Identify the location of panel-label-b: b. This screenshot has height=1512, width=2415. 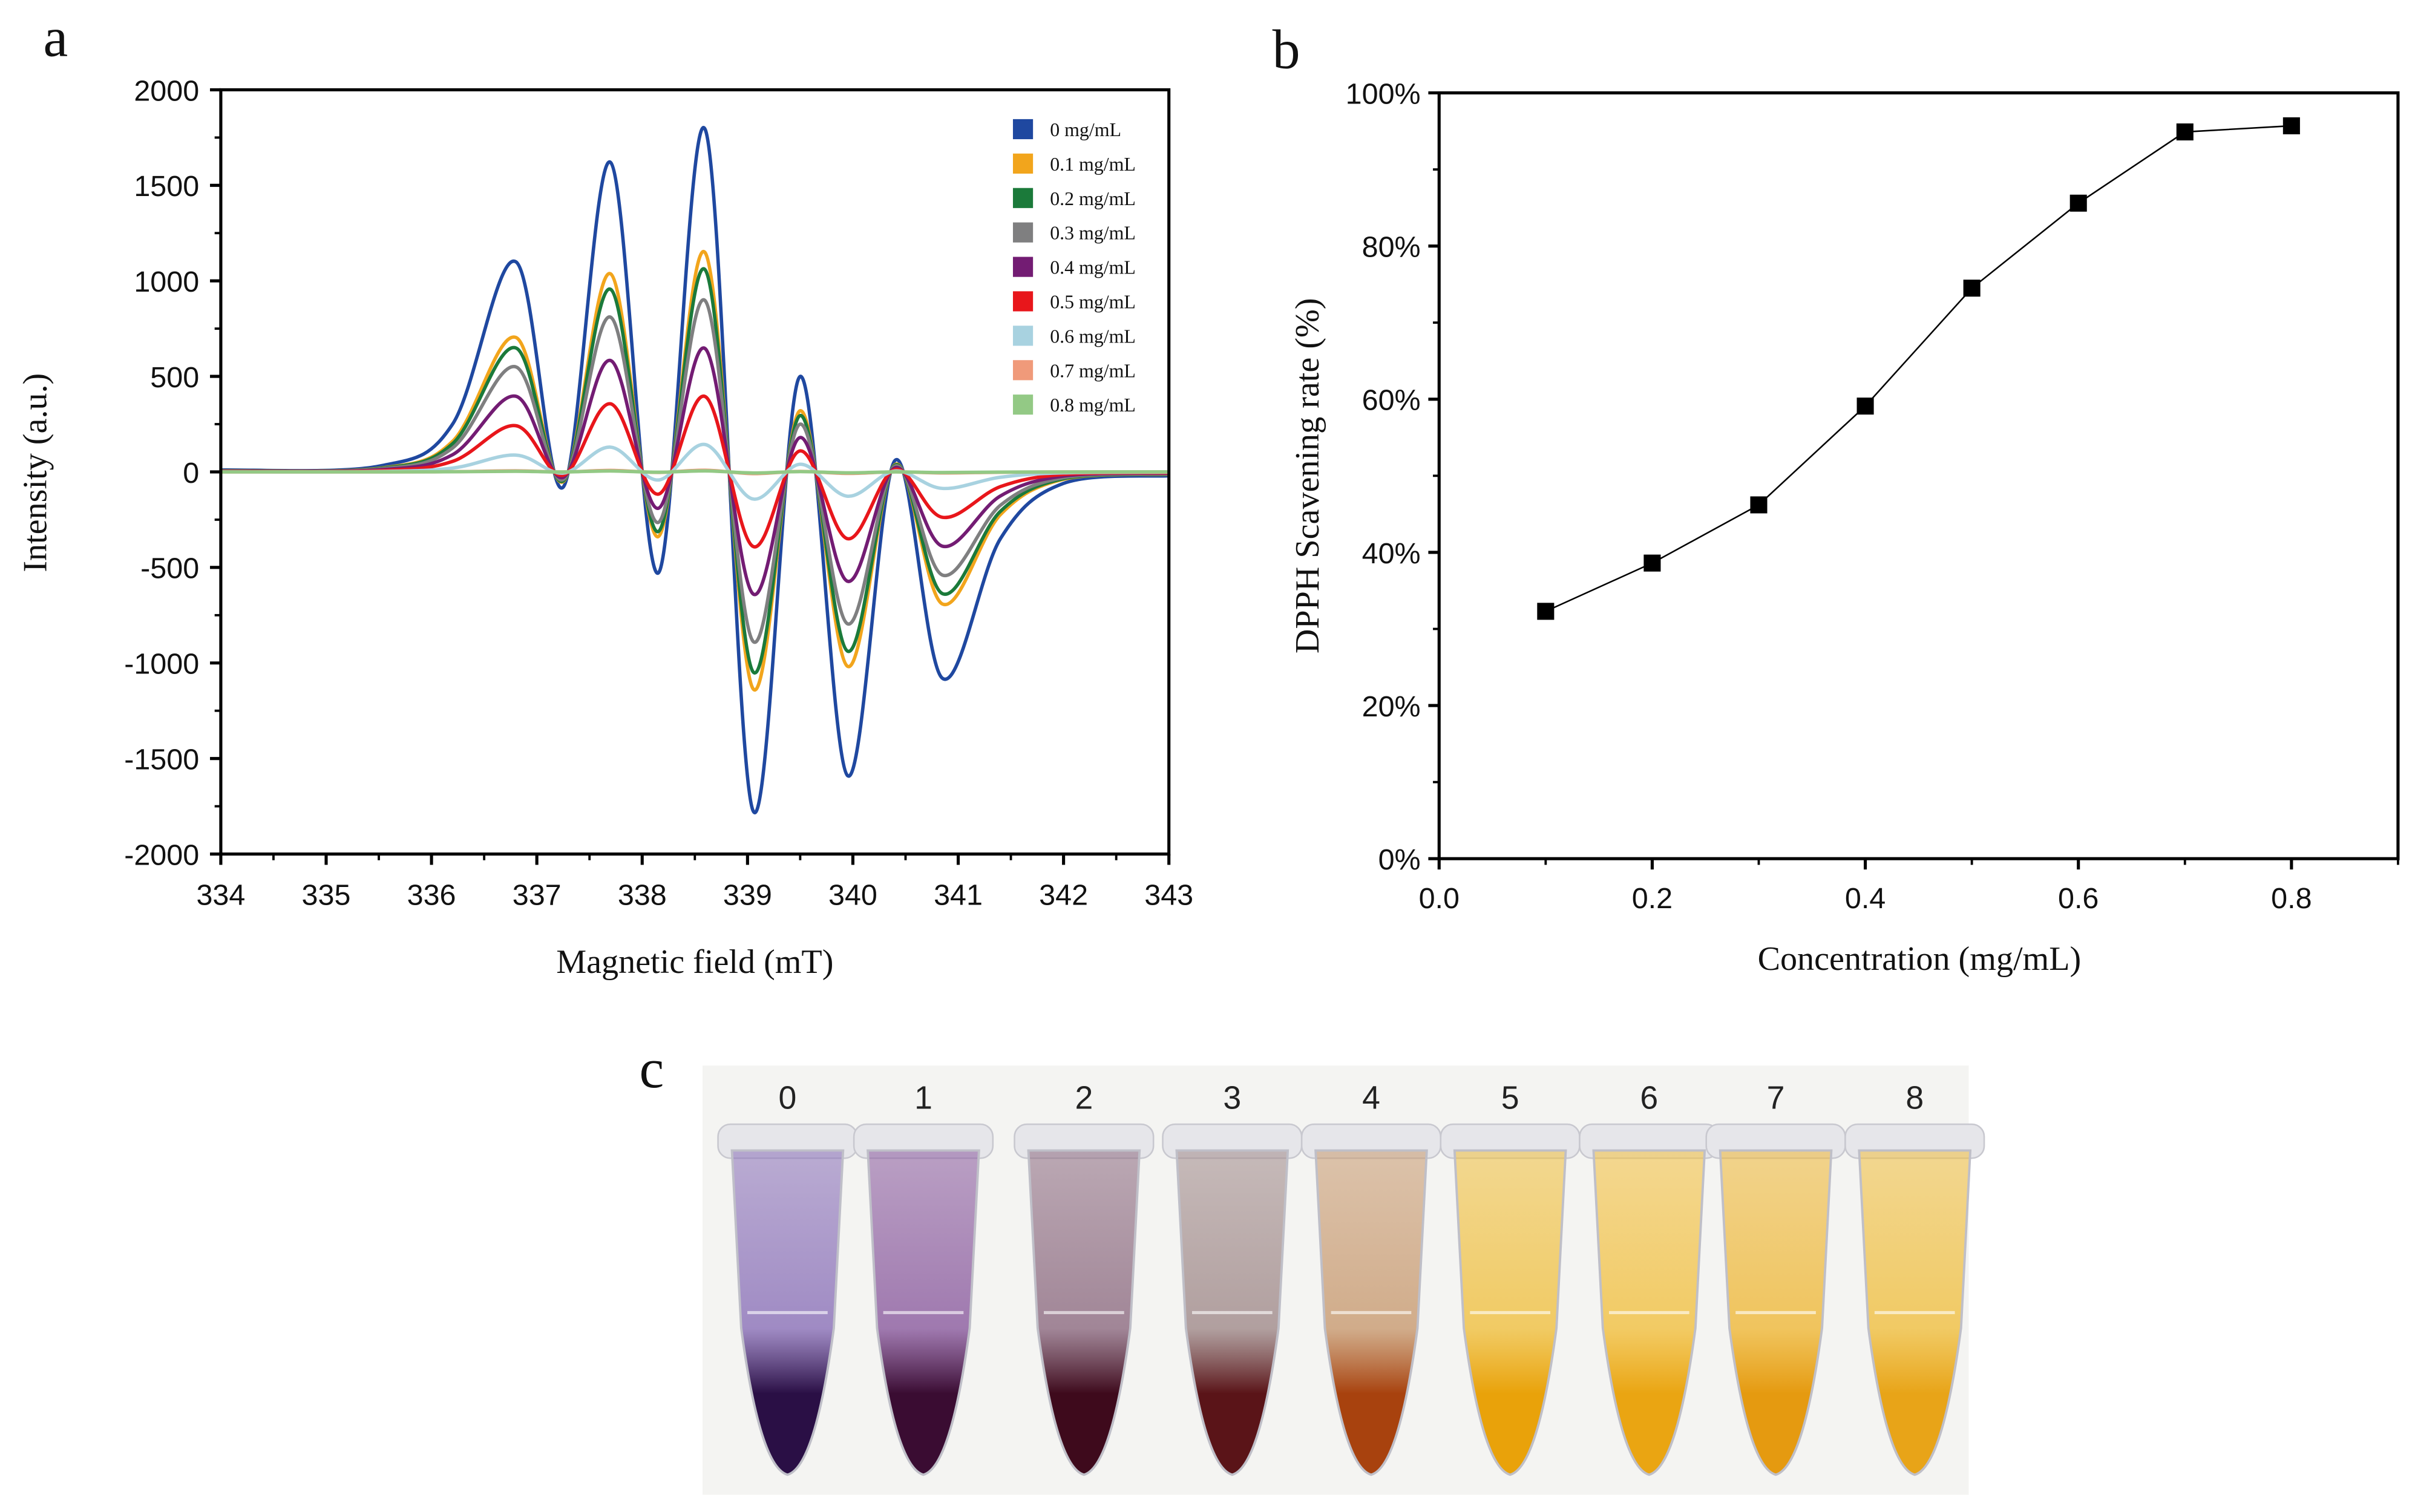
(1286, 49).